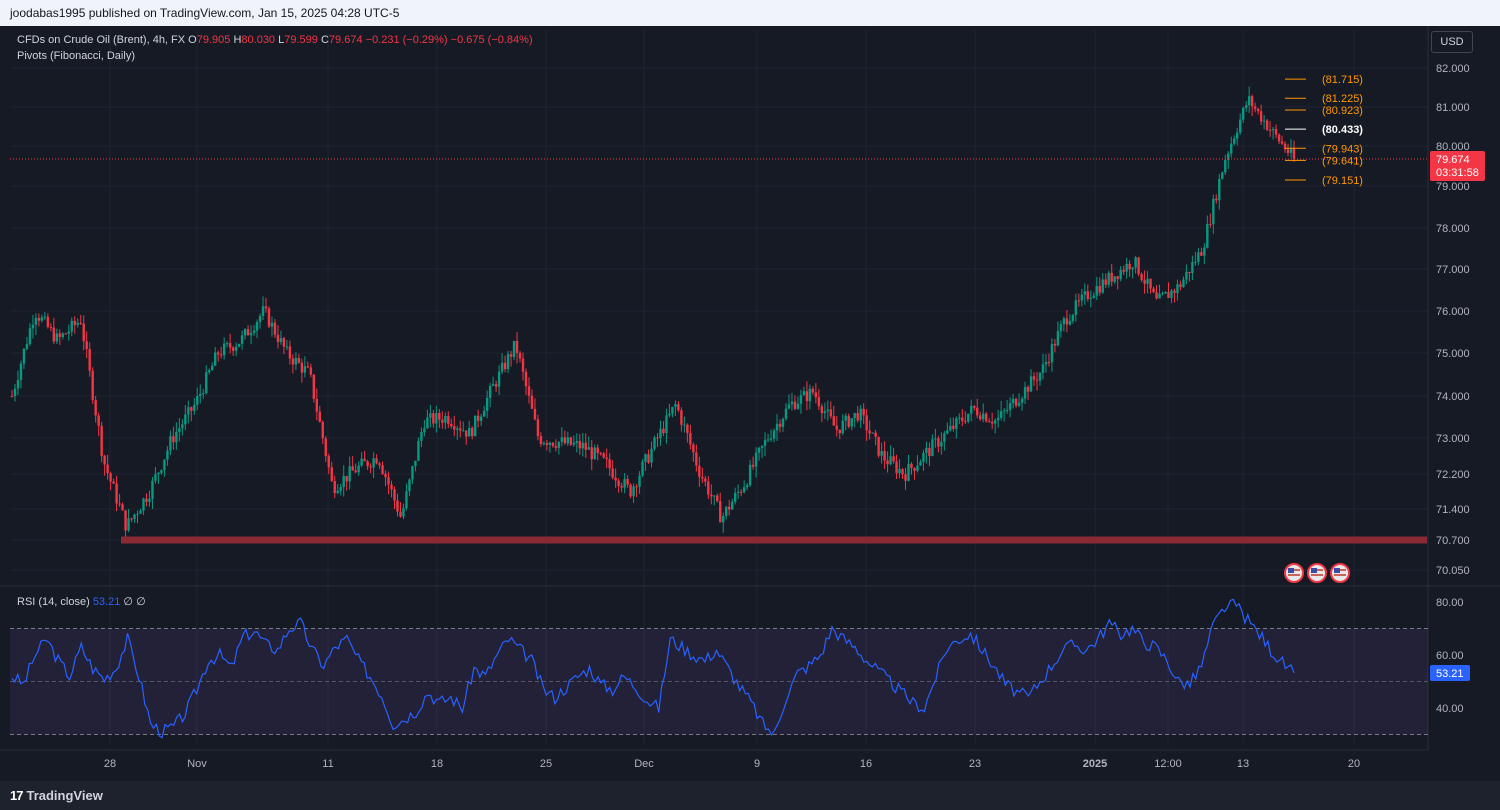 Image resolution: width=1500 pixels, height=810 pixels. I want to click on high-value: 80.030, so click(258, 40).